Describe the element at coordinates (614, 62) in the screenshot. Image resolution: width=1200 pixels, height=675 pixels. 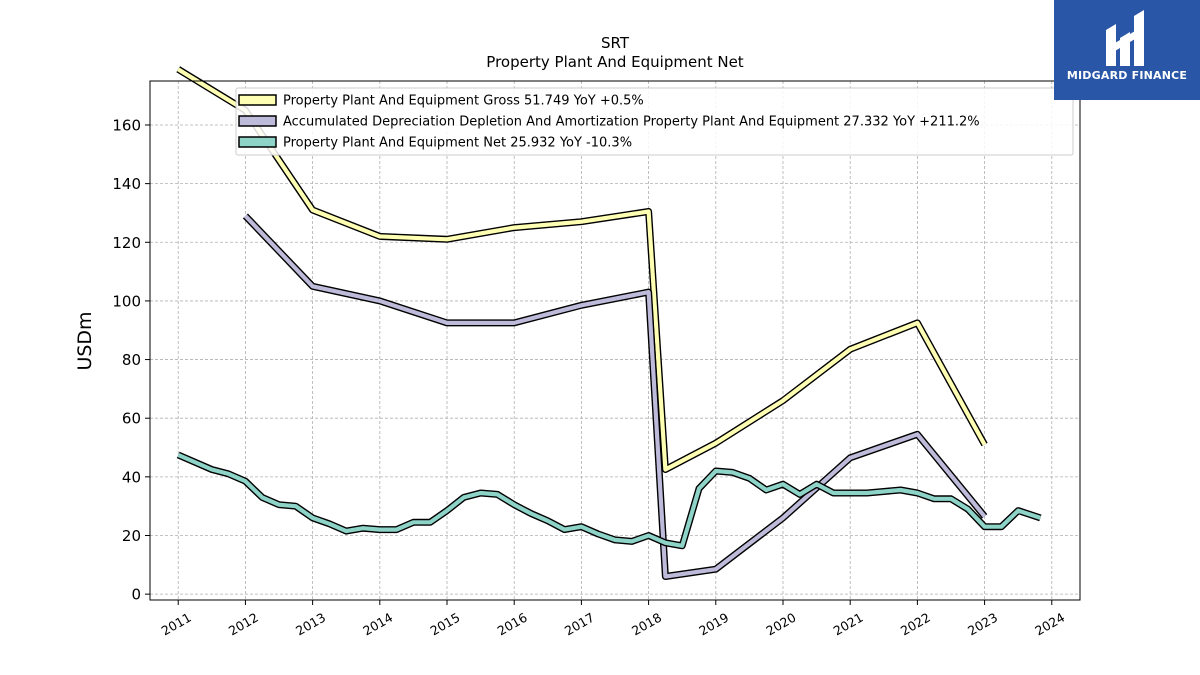
I see `chart-subtitle: Property Plant And Equipment Net` at that location.